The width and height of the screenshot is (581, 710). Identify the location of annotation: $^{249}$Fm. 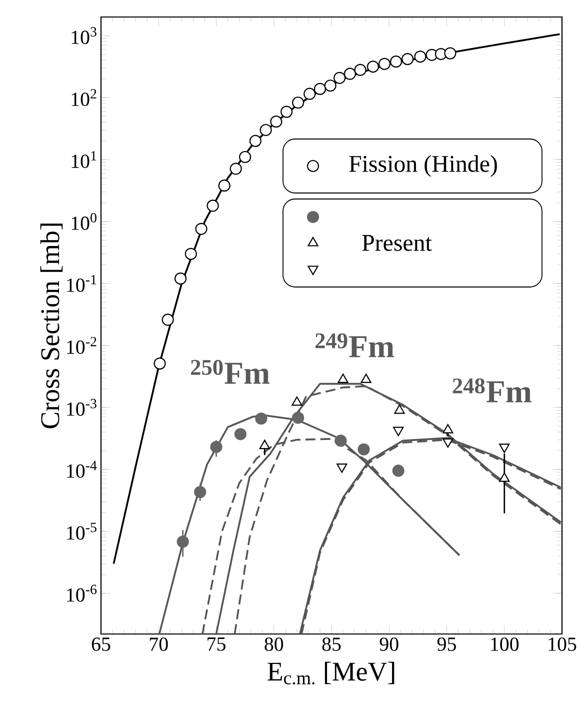
(354, 345).